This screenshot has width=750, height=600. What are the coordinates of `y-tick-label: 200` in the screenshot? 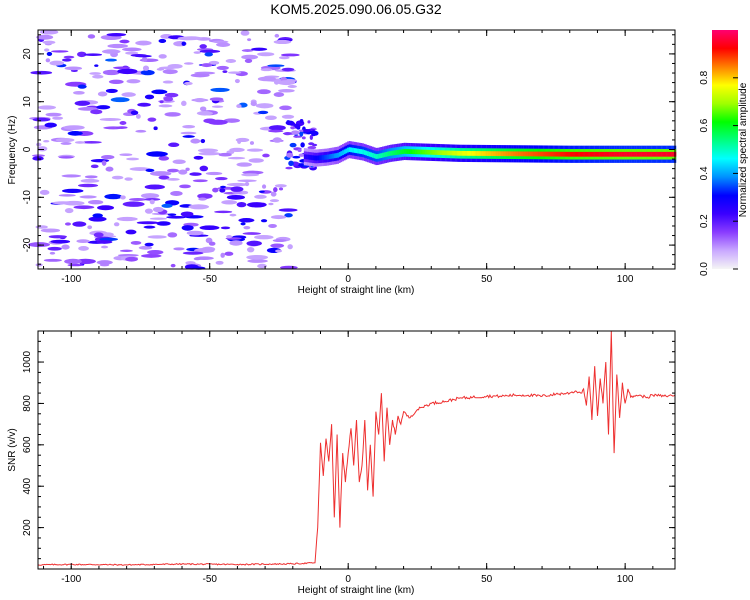 It's located at (27, 527).